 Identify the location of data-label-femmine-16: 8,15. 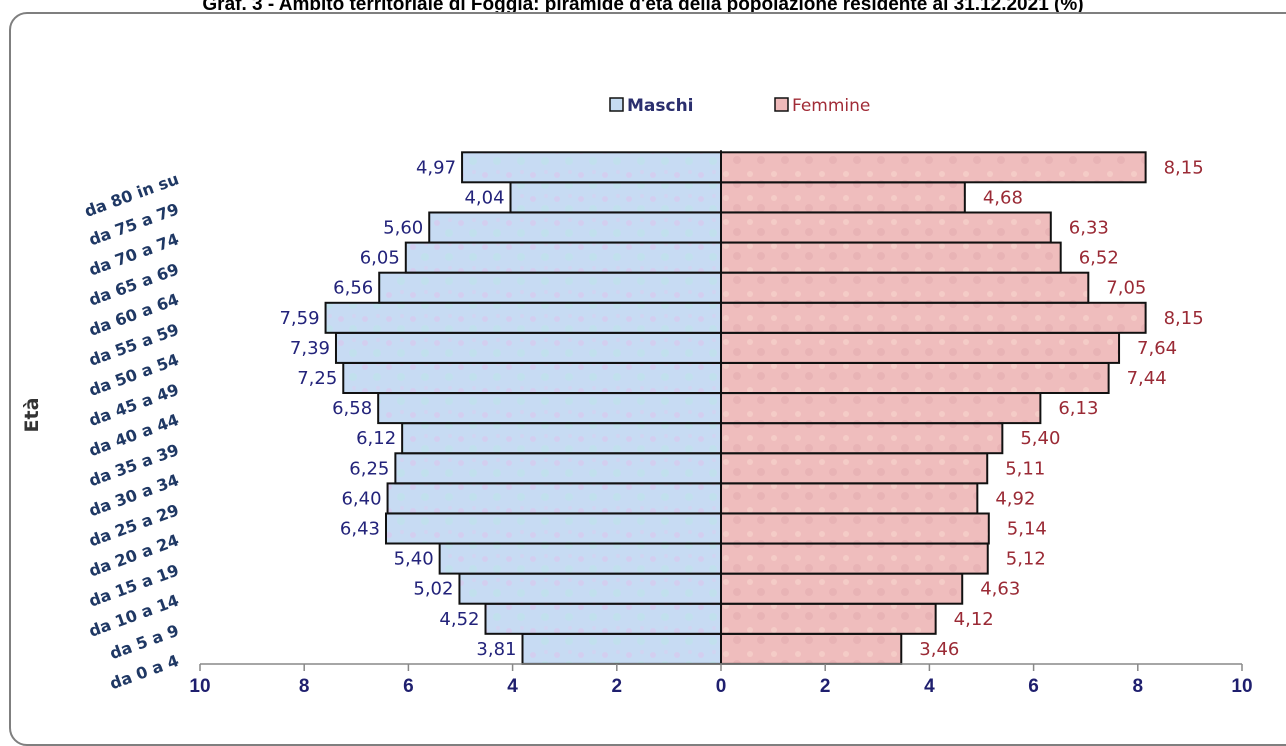
(1184, 167).